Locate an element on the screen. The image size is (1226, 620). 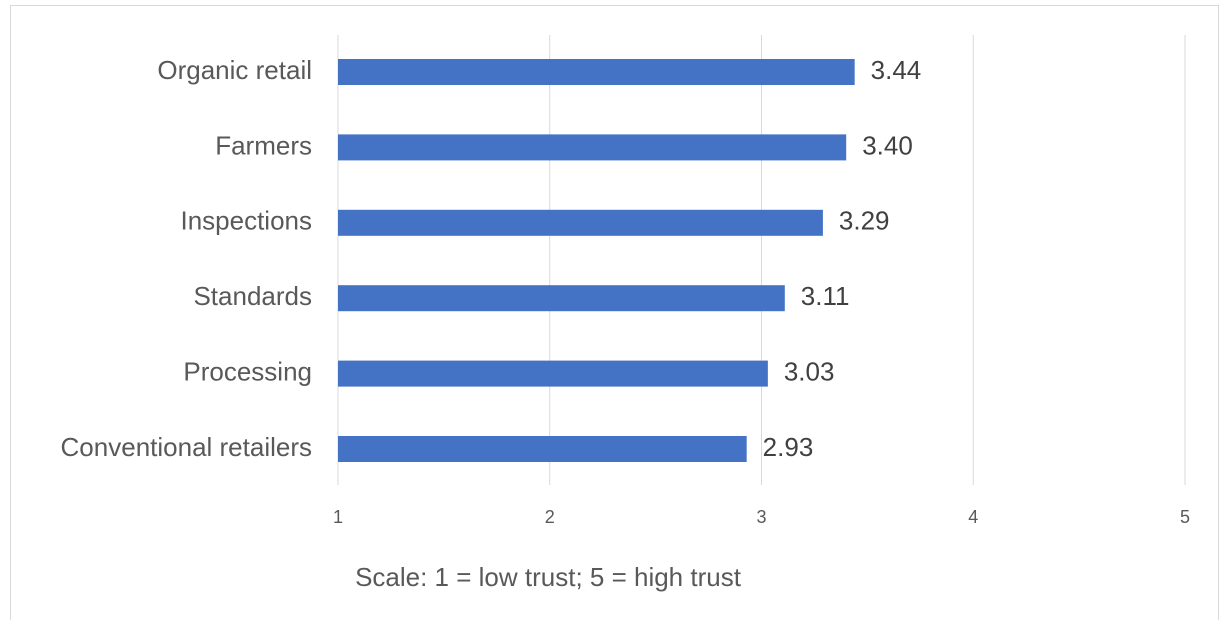
x-tick-label: 5 is located at coordinates (1185, 517).